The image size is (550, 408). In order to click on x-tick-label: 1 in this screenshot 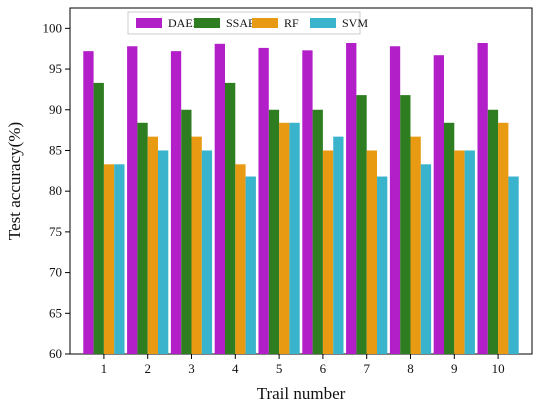, I will do `click(104, 368)`.